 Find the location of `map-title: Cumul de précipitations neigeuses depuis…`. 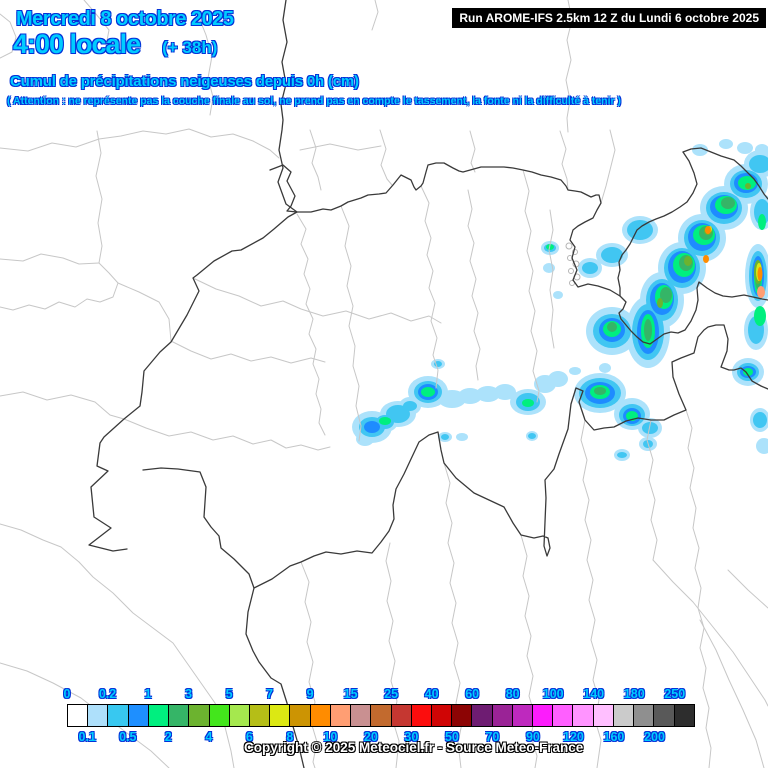

map-title: Cumul de précipitations neigeuses depuis… is located at coordinates (184, 81).